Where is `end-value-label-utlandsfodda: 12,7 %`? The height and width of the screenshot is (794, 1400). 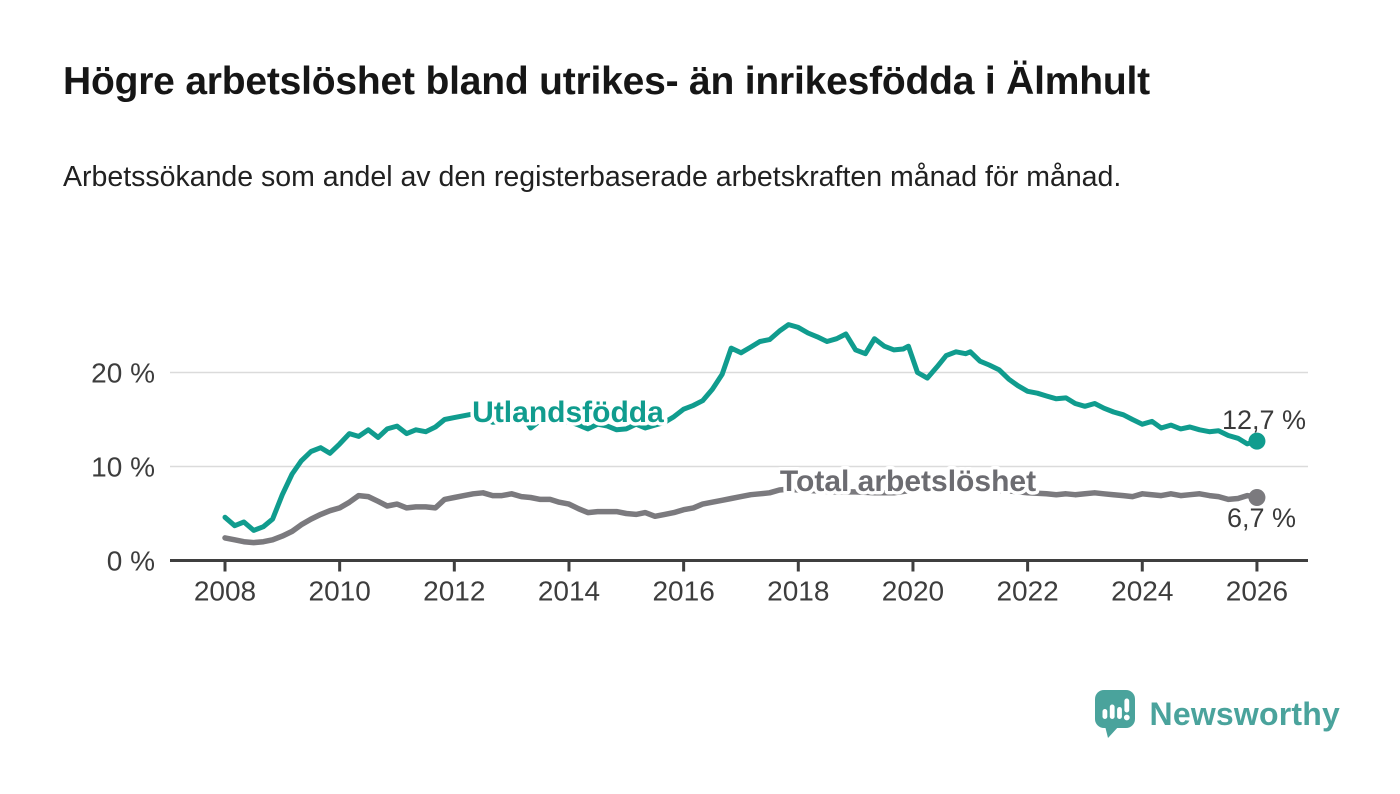 end-value-label-utlandsfodda: 12,7 % is located at coordinates (1264, 420).